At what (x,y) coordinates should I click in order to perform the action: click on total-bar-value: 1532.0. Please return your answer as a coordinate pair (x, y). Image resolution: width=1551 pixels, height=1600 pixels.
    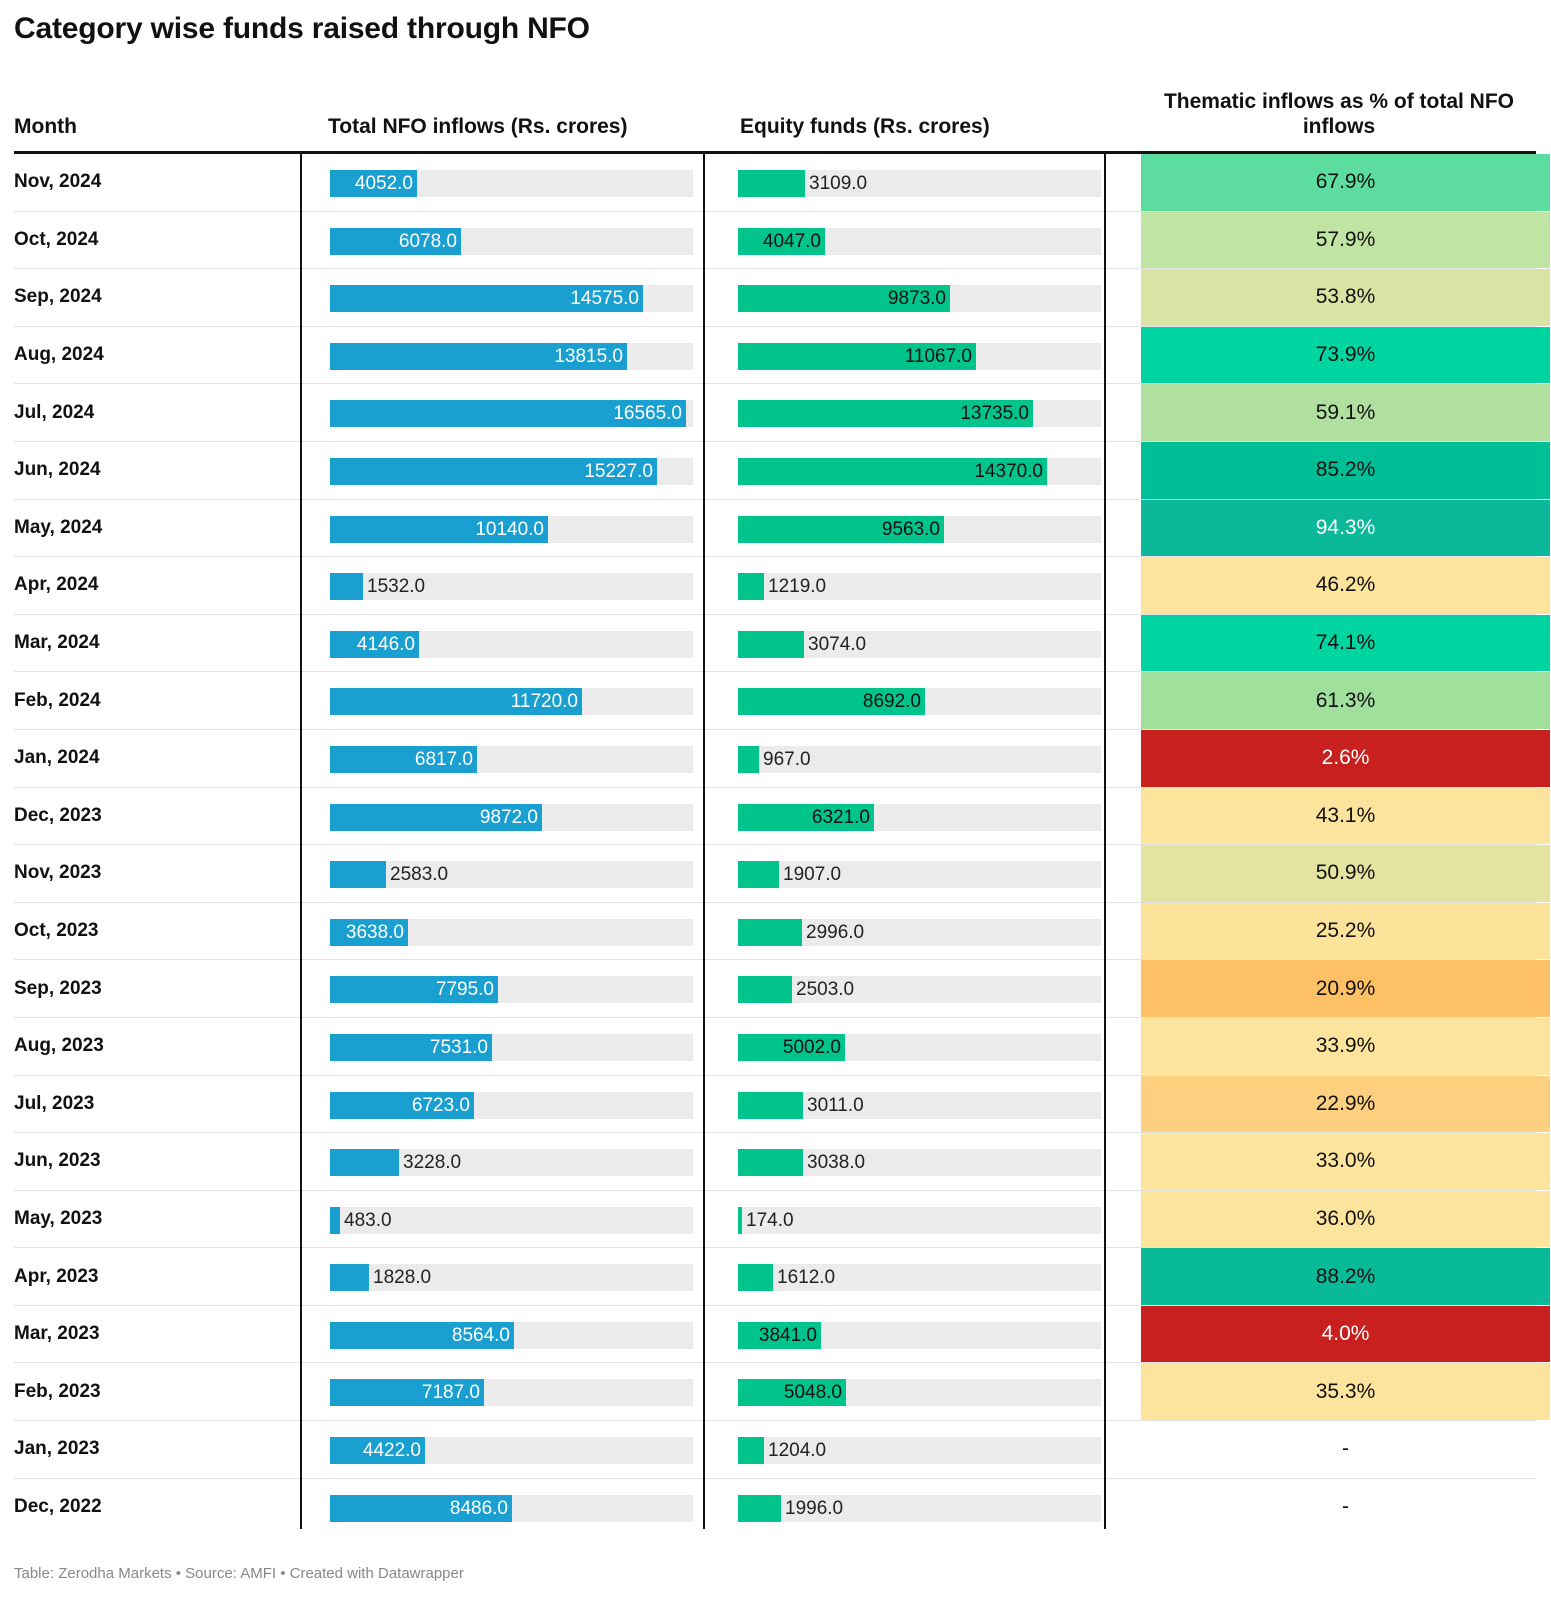
    Looking at the image, I should click on (396, 587).